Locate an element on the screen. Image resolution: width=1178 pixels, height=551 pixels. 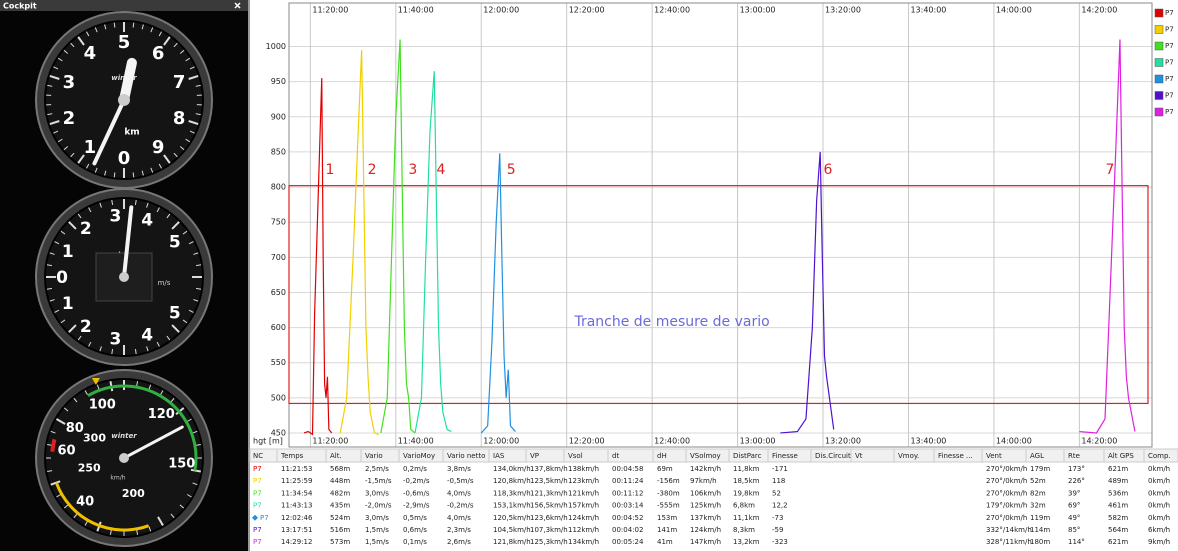
table-cell: 119m is located at coordinates (1040, 518).